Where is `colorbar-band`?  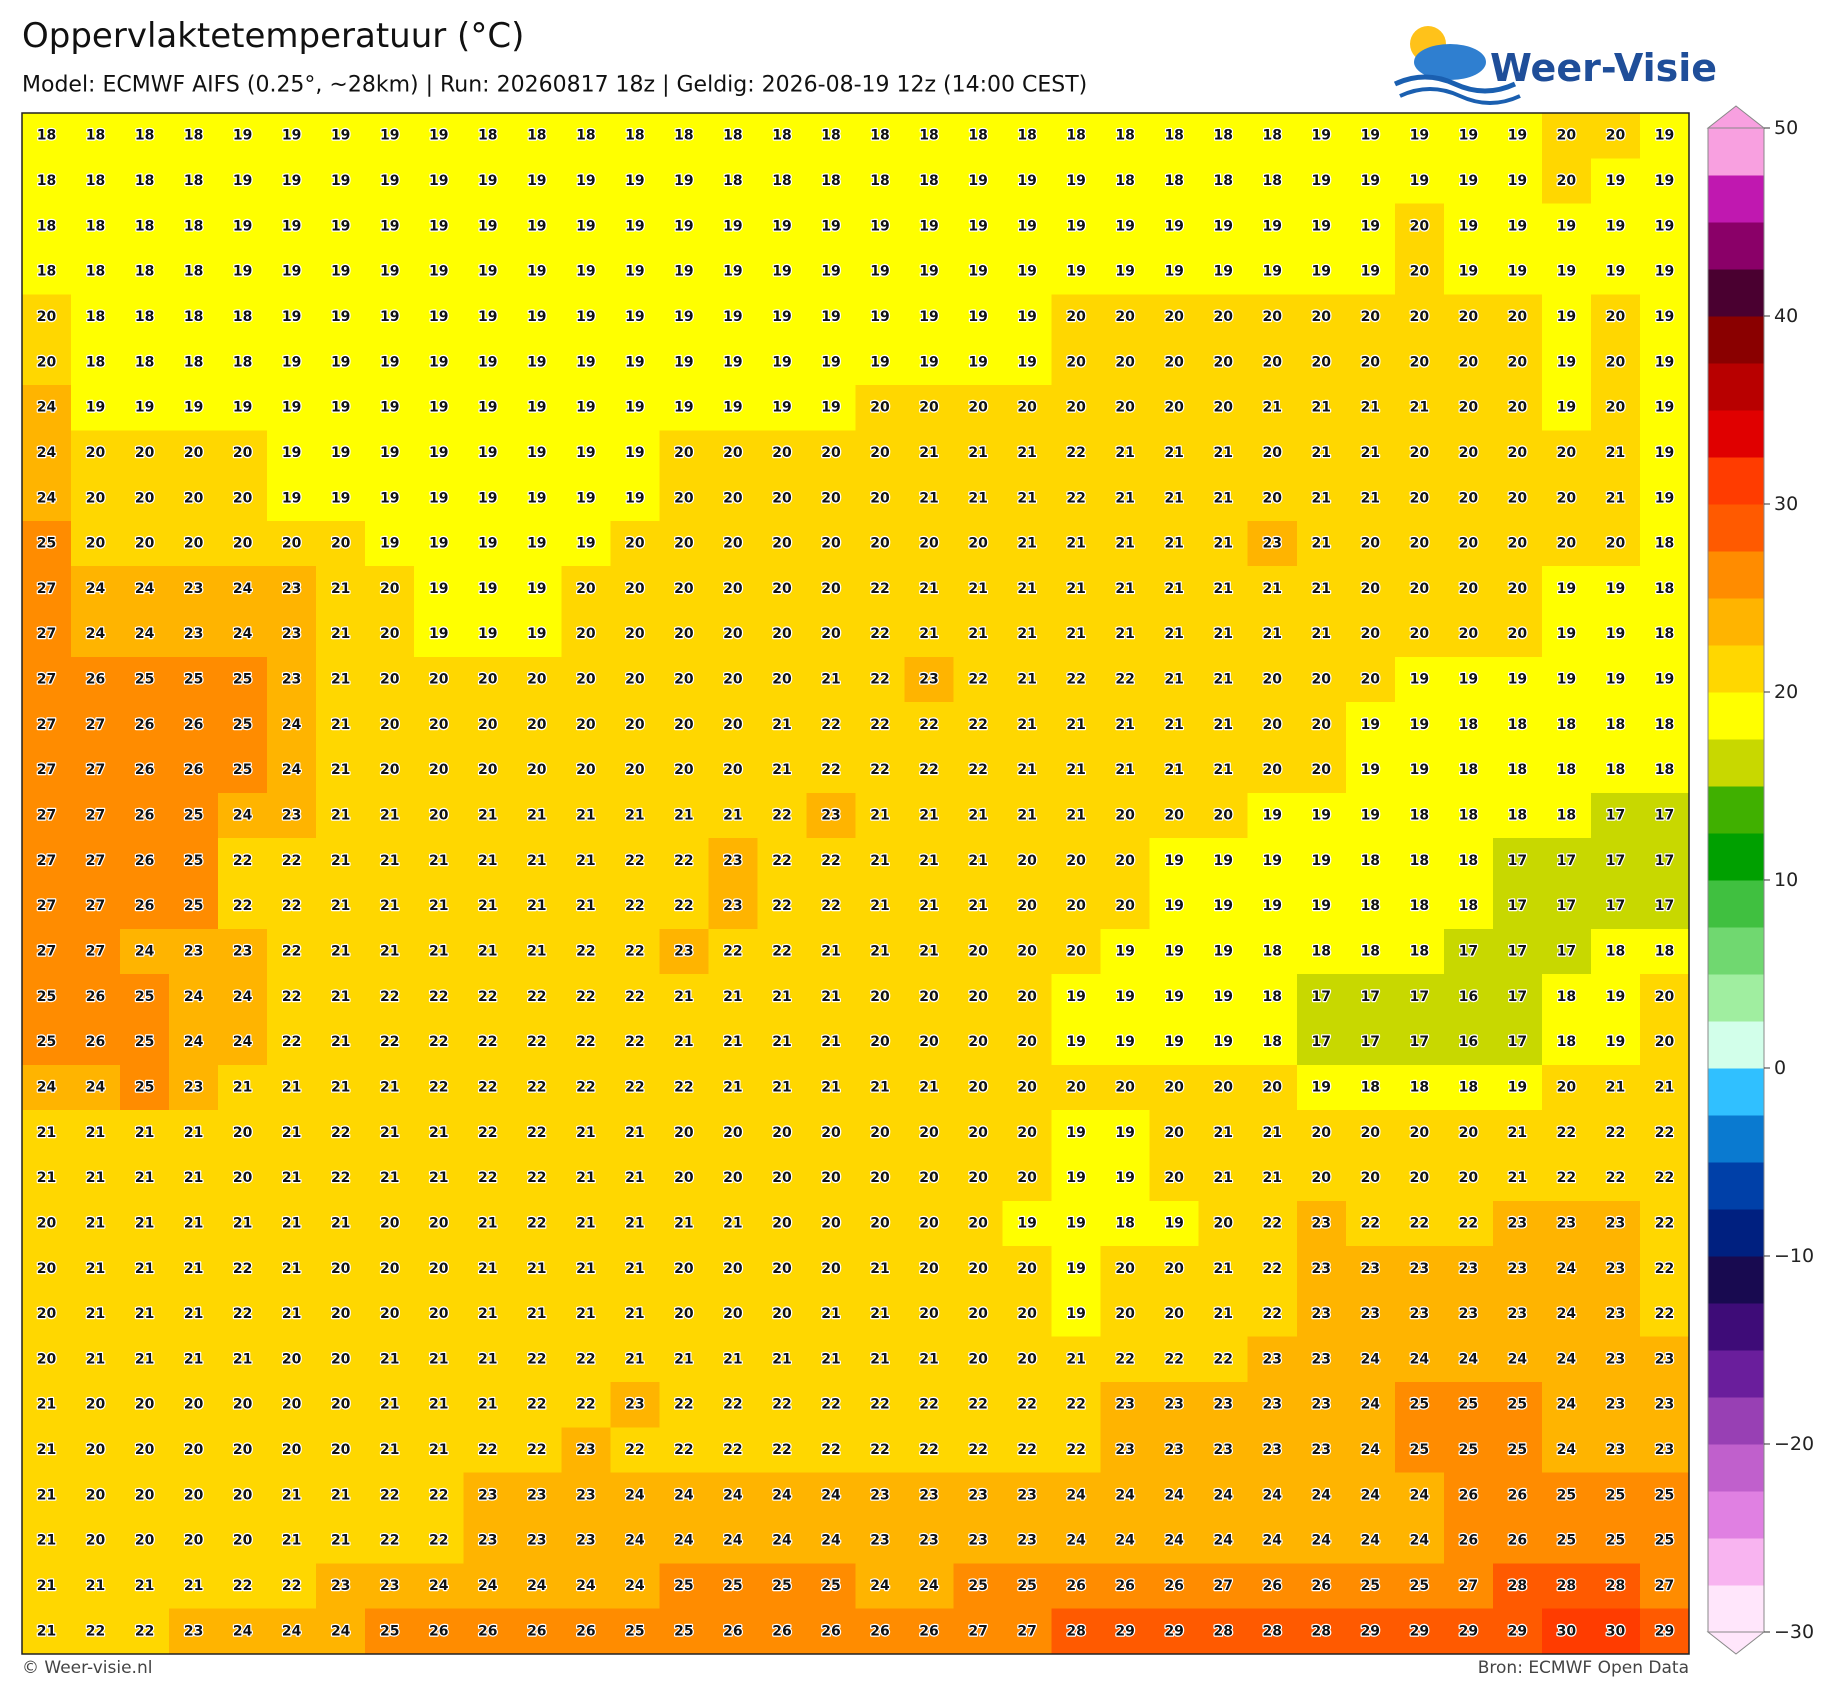 colorbar-band is located at coordinates (1736, 528).